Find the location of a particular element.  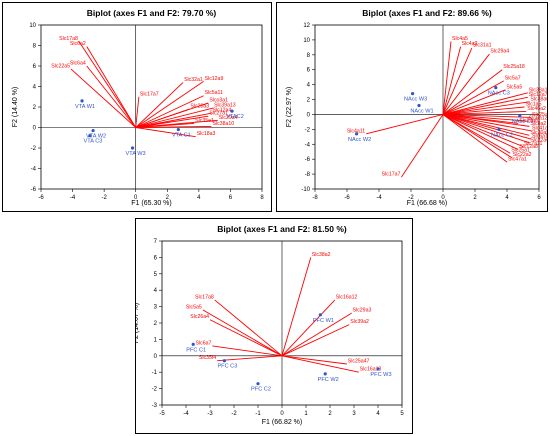

variable-label: Slc25a1 is located at coordinates (520, 151).